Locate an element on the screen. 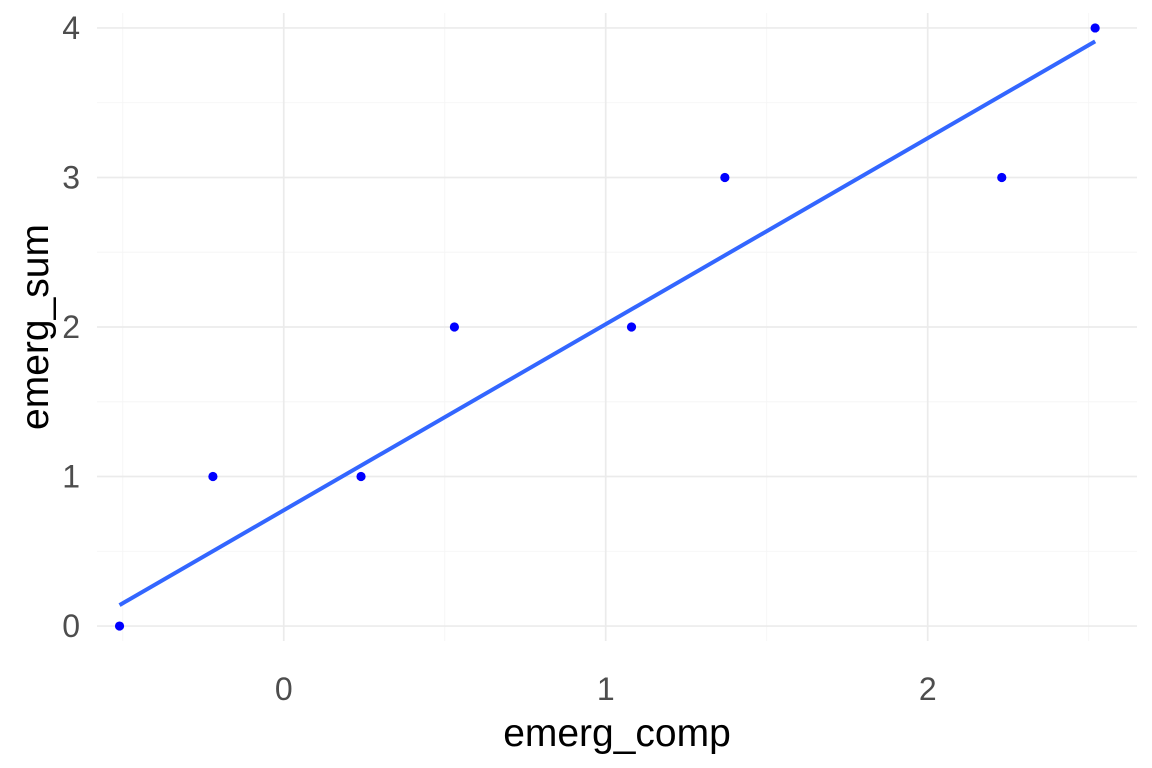 The height and width of the screenshot is (768, 1152). y-axis-title: emerg_sum is located at coordinates (35, 327).